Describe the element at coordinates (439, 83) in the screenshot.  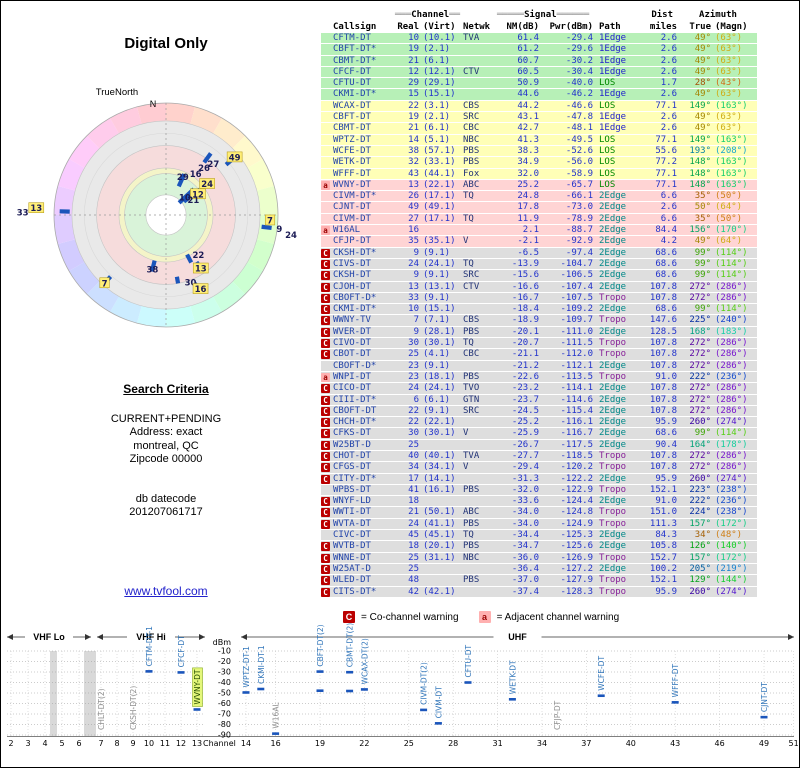
I see `cell-virt: (29.1)` at that location.